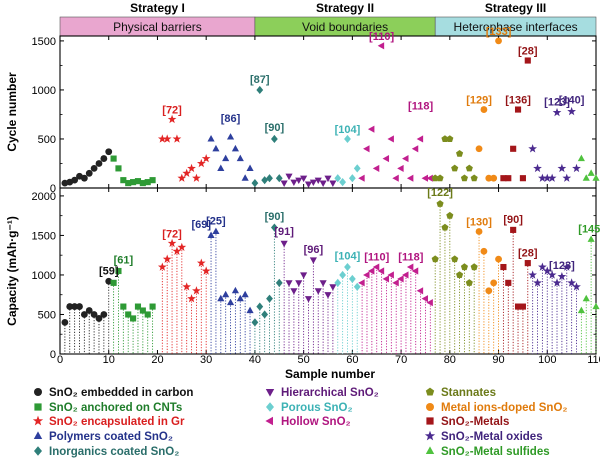 The width and height of the screenshot is (600, 468). I want to click on x-tick-label: 20, so click(157, 360).